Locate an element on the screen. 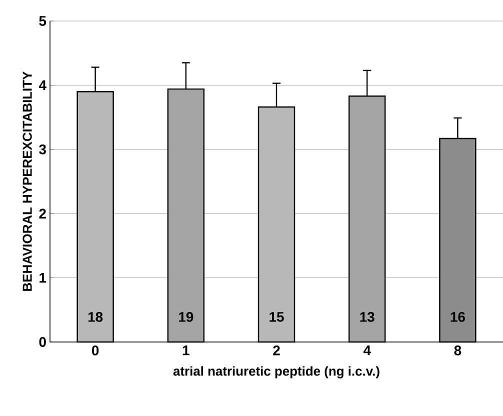  annotation: 16 is located at coordinates (457, 317).